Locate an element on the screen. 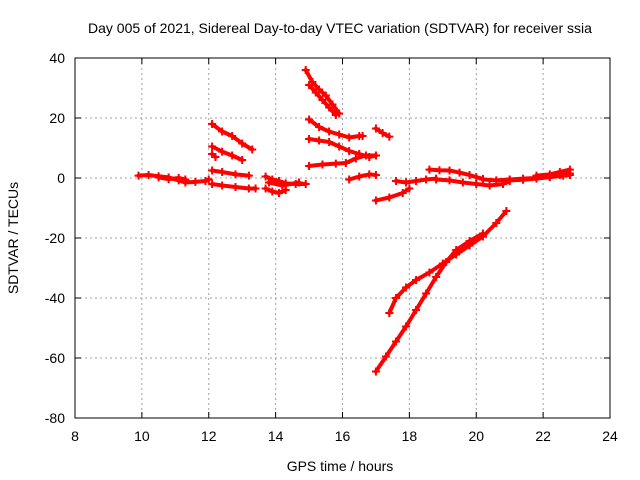 The height and width of the screenshot is (480, 640). x-tick-label: 24 is located at coordinates (610, 436).